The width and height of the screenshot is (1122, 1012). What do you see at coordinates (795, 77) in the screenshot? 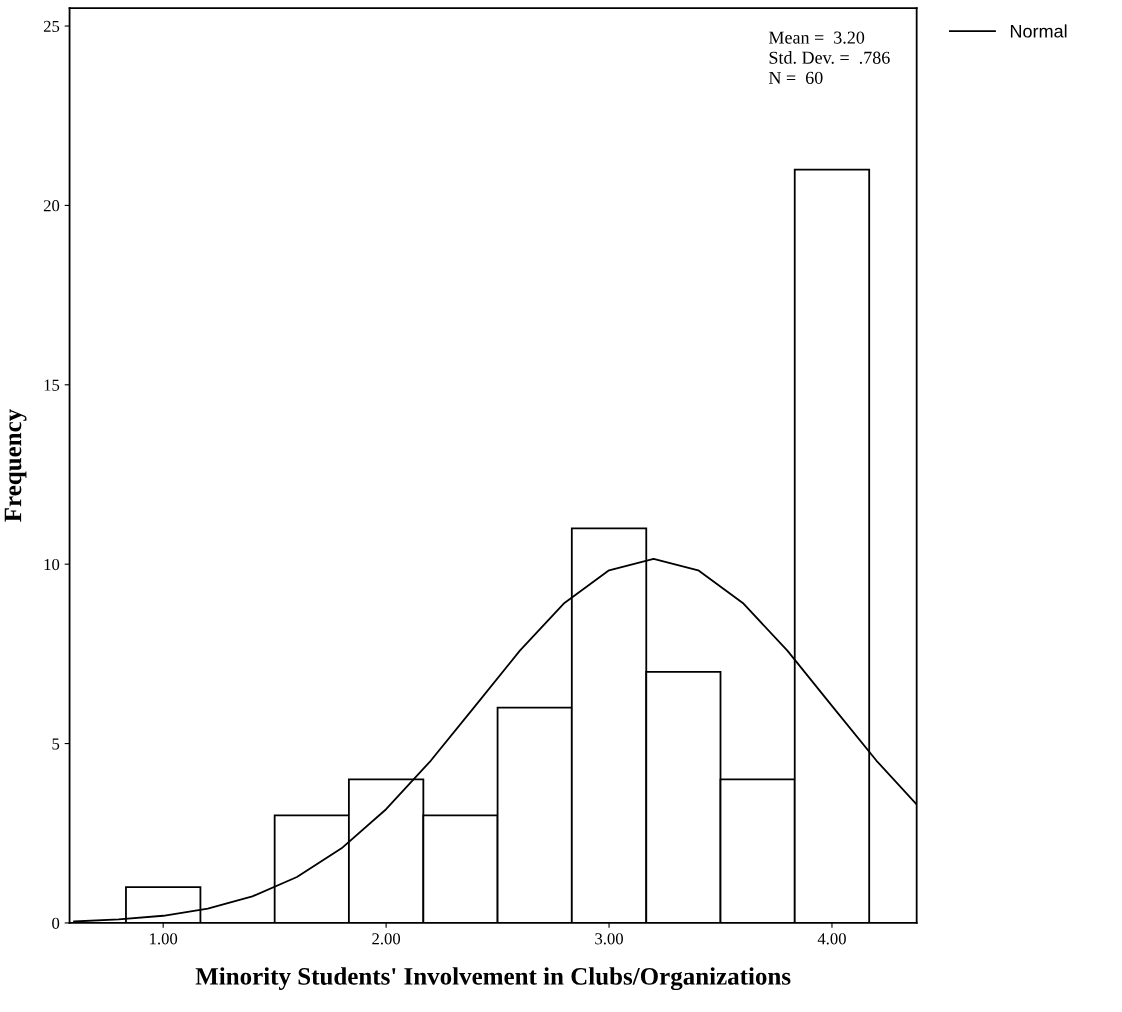
I see `annotation: N = 60` at bounding box center [795, 77].